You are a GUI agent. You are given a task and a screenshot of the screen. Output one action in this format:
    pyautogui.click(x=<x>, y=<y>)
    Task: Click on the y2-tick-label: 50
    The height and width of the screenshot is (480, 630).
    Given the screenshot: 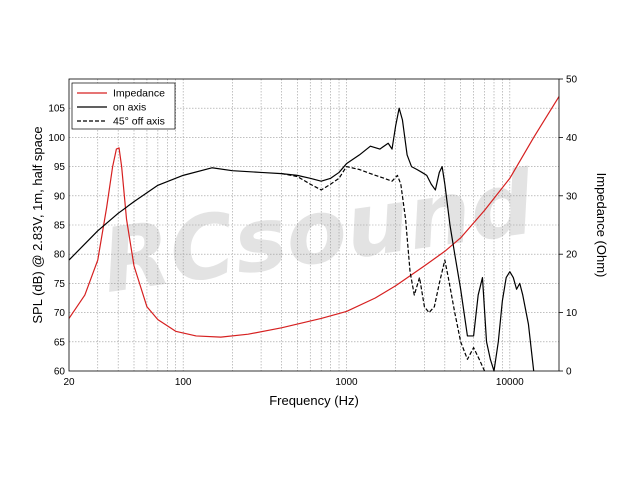 What is the action you would take?
    pyautogui.click(x=572, y=80)
    